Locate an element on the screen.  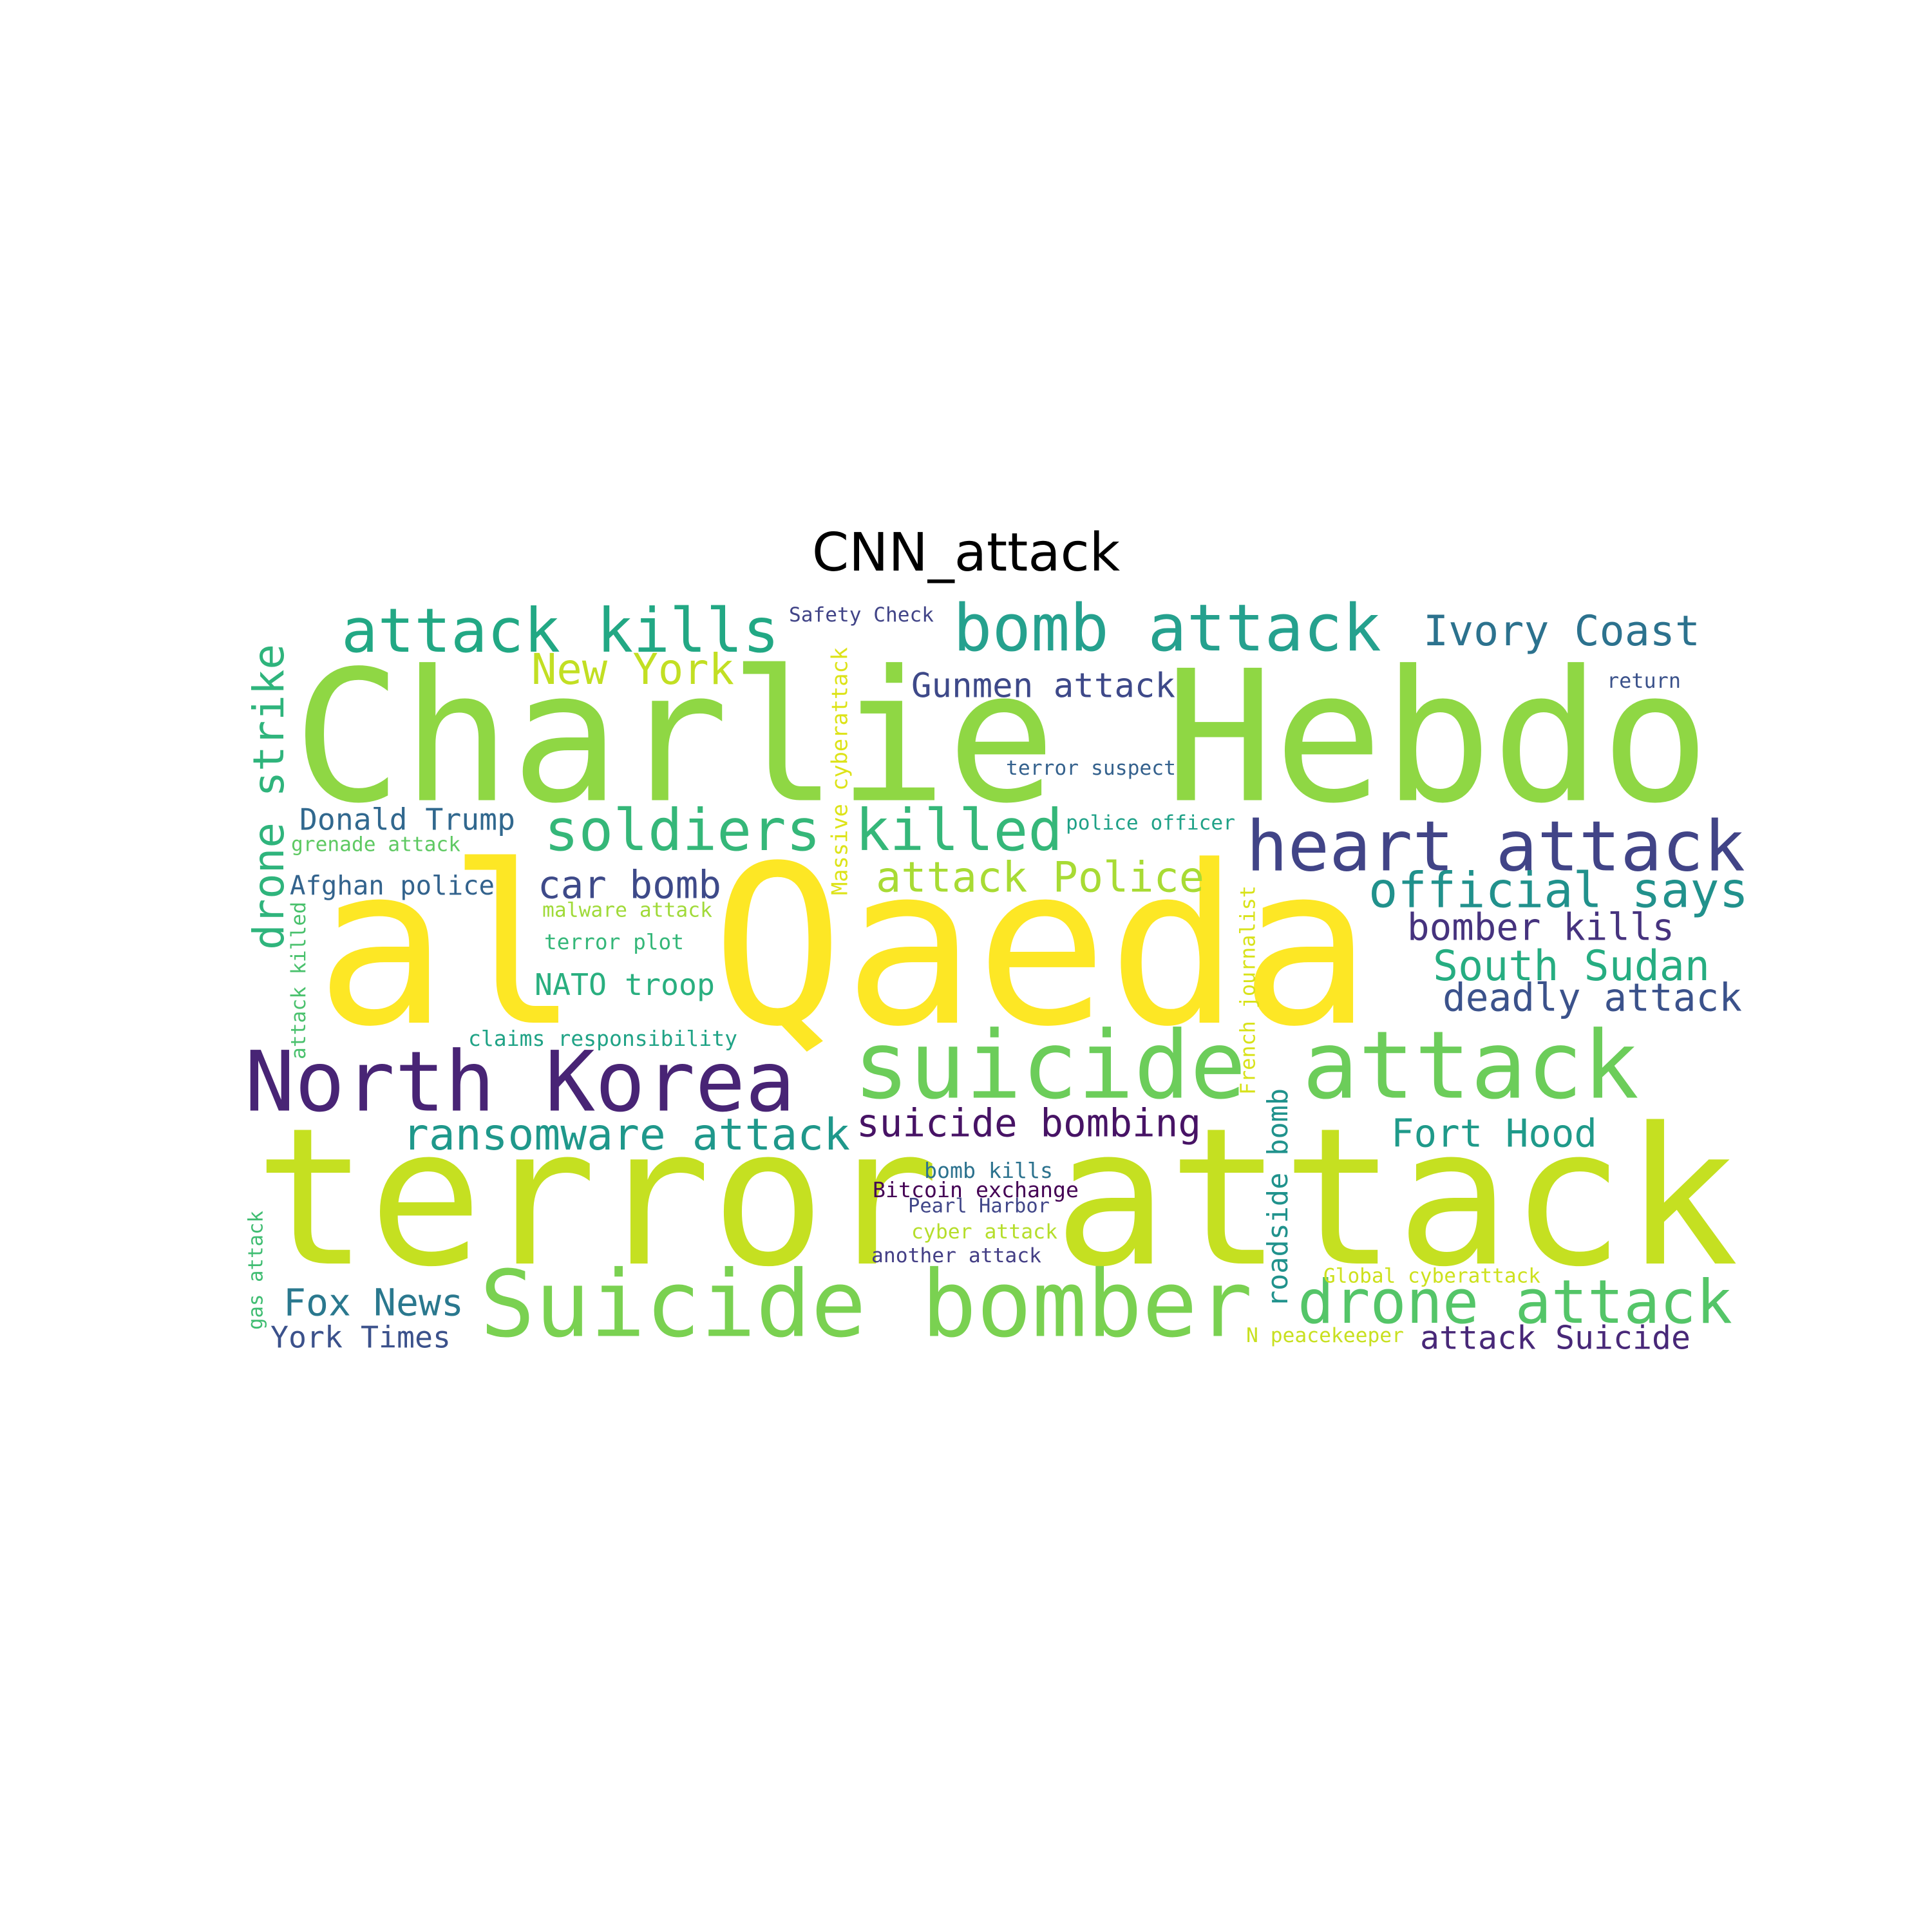
word-heart-attack: heart attack is located at coordinates (1496, 847).